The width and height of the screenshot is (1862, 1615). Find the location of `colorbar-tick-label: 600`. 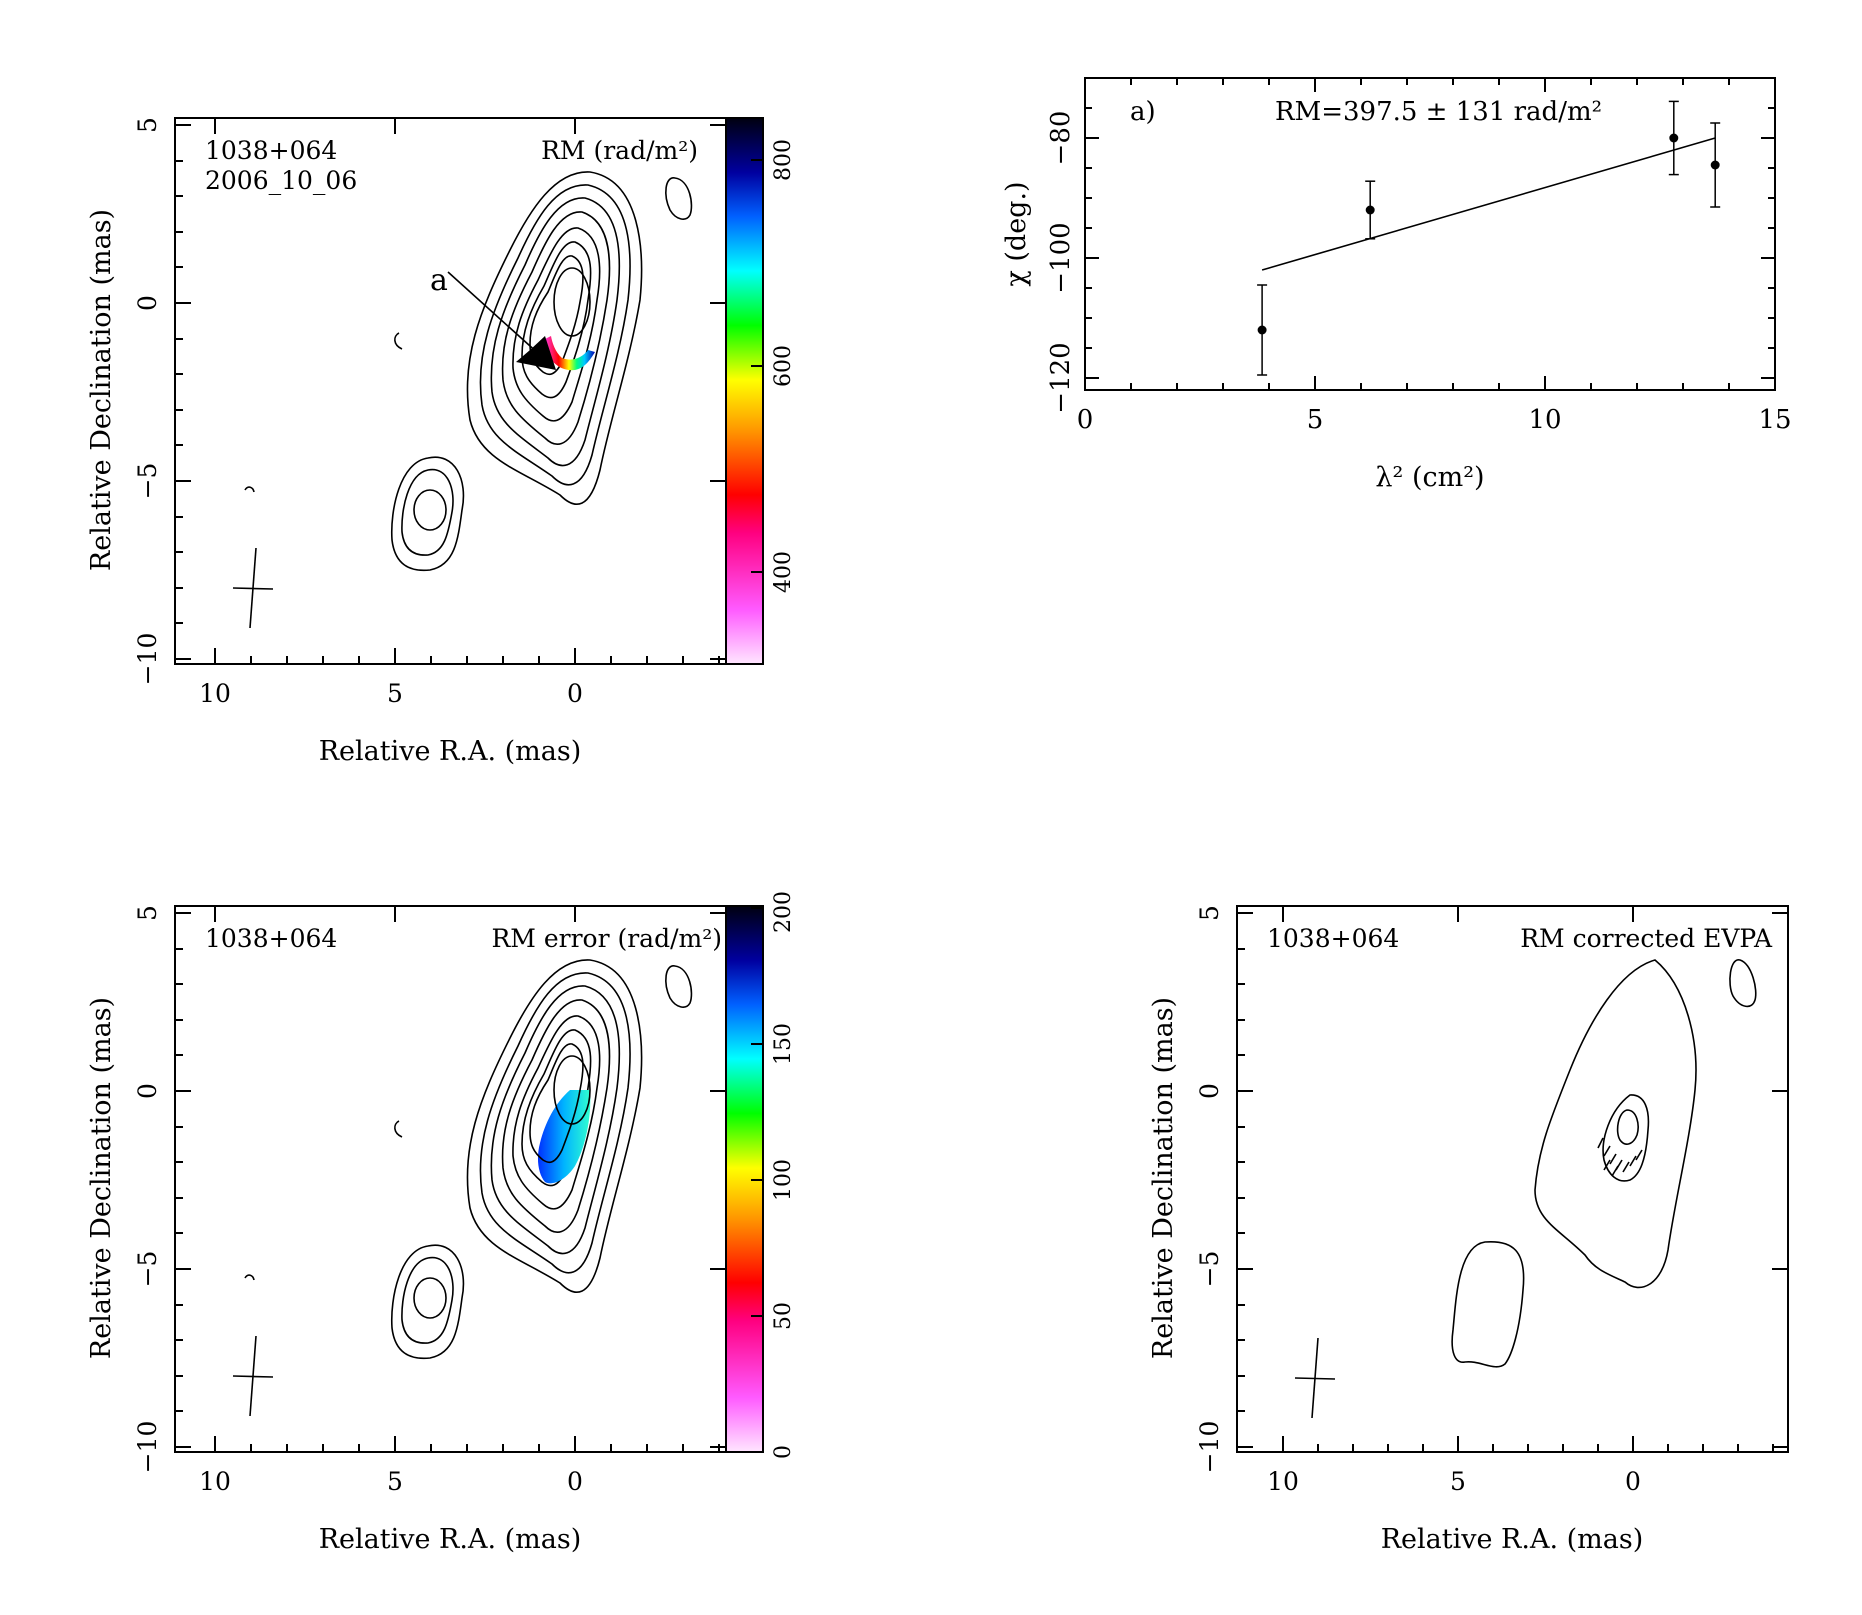

colorbar-tick-label: 600 is located at coordinates (783, 366).